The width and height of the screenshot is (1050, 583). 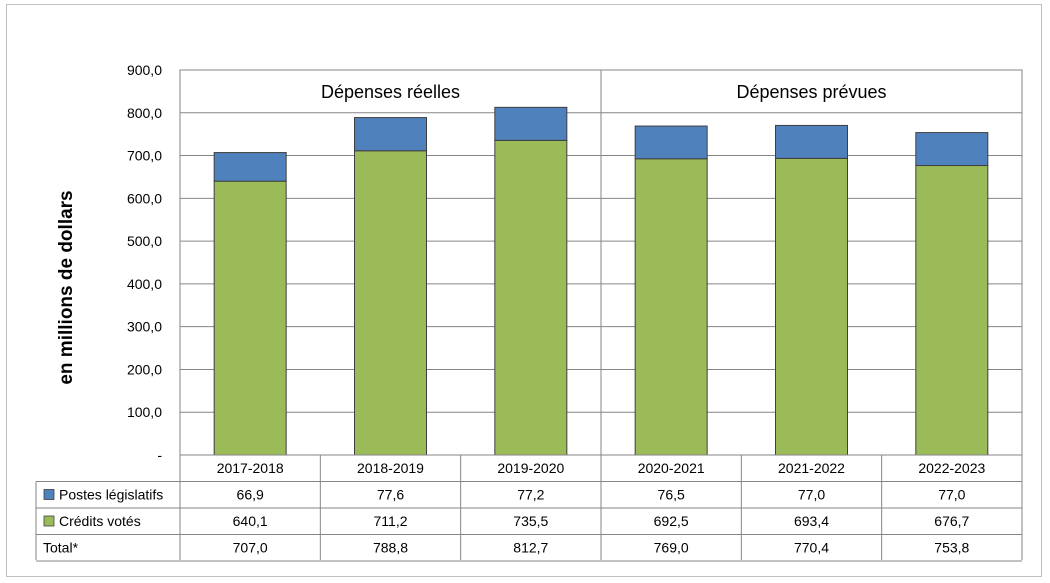 What do you see at coordinates (144, 156) in the screenshot?
I see `y-tick-label: 700,0` at bounding box center [144, 156].